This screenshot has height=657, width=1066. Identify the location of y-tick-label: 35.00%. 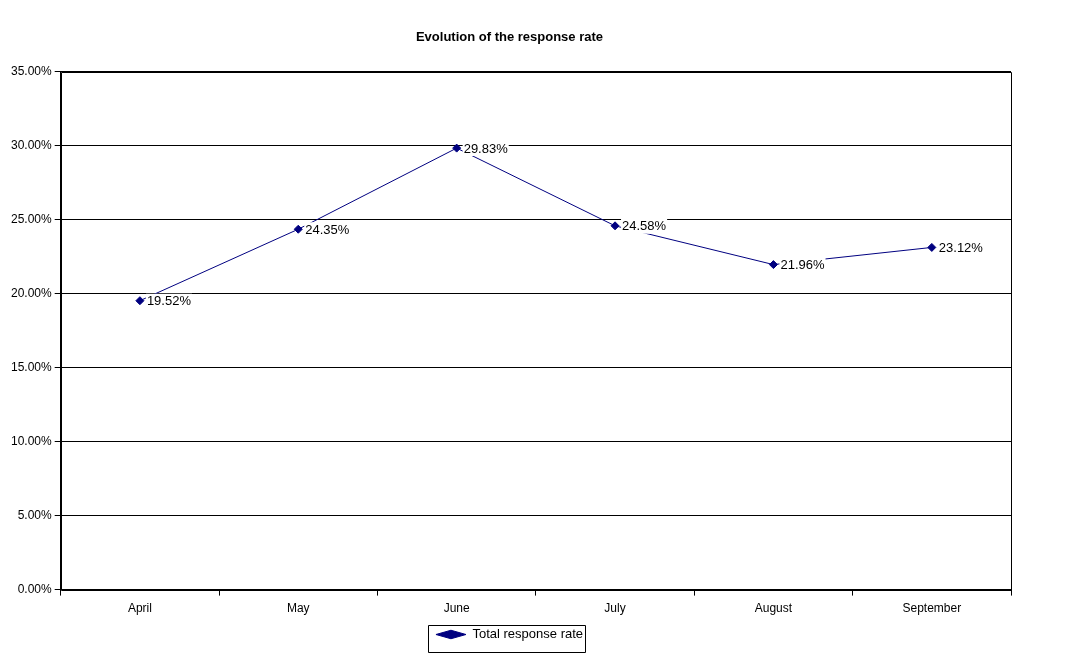
(32, 70).